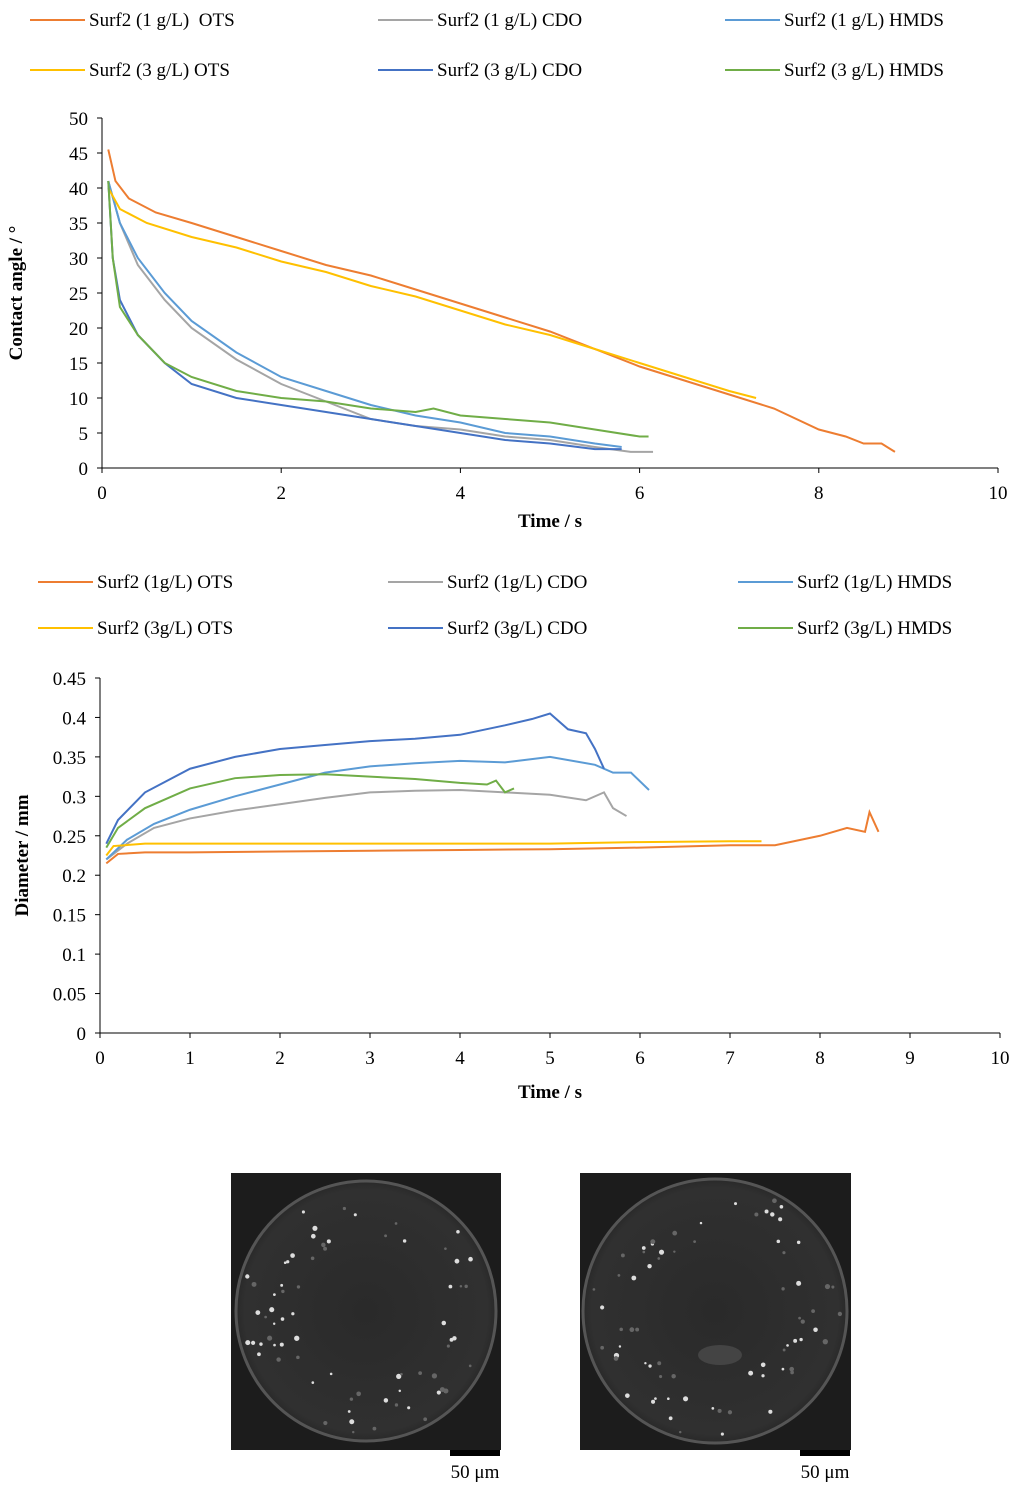 The width and height of the screenshot is (1017, 1495). Describe the element at coordinates (78, 189) in the screenshot. I see `y-tick-label: 40` at that location.